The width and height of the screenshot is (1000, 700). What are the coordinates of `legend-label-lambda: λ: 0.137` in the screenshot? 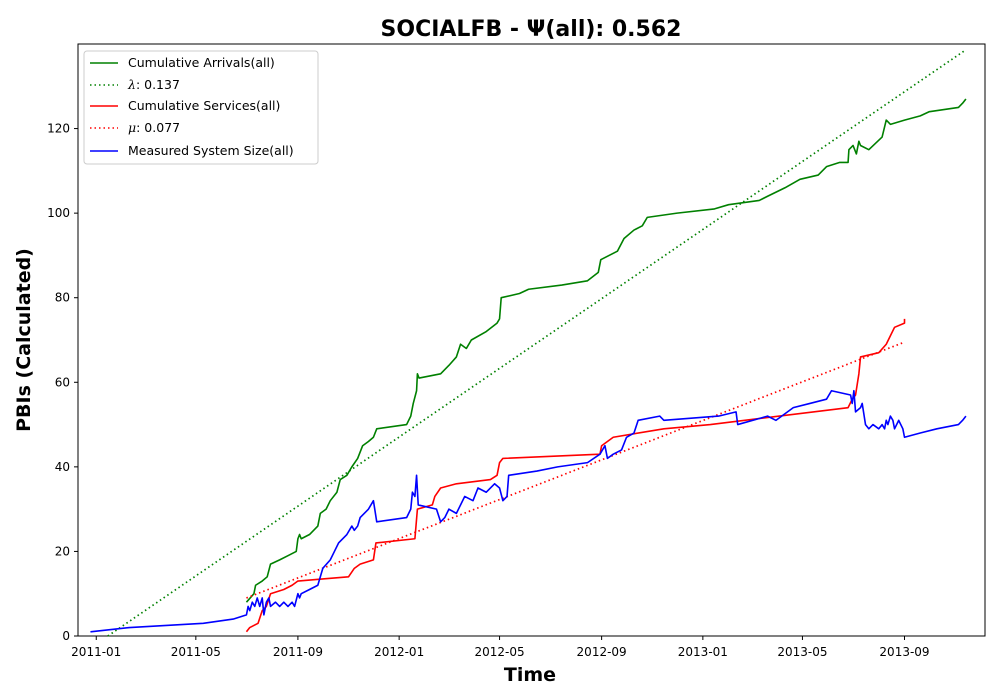 It's located at (153, 84).